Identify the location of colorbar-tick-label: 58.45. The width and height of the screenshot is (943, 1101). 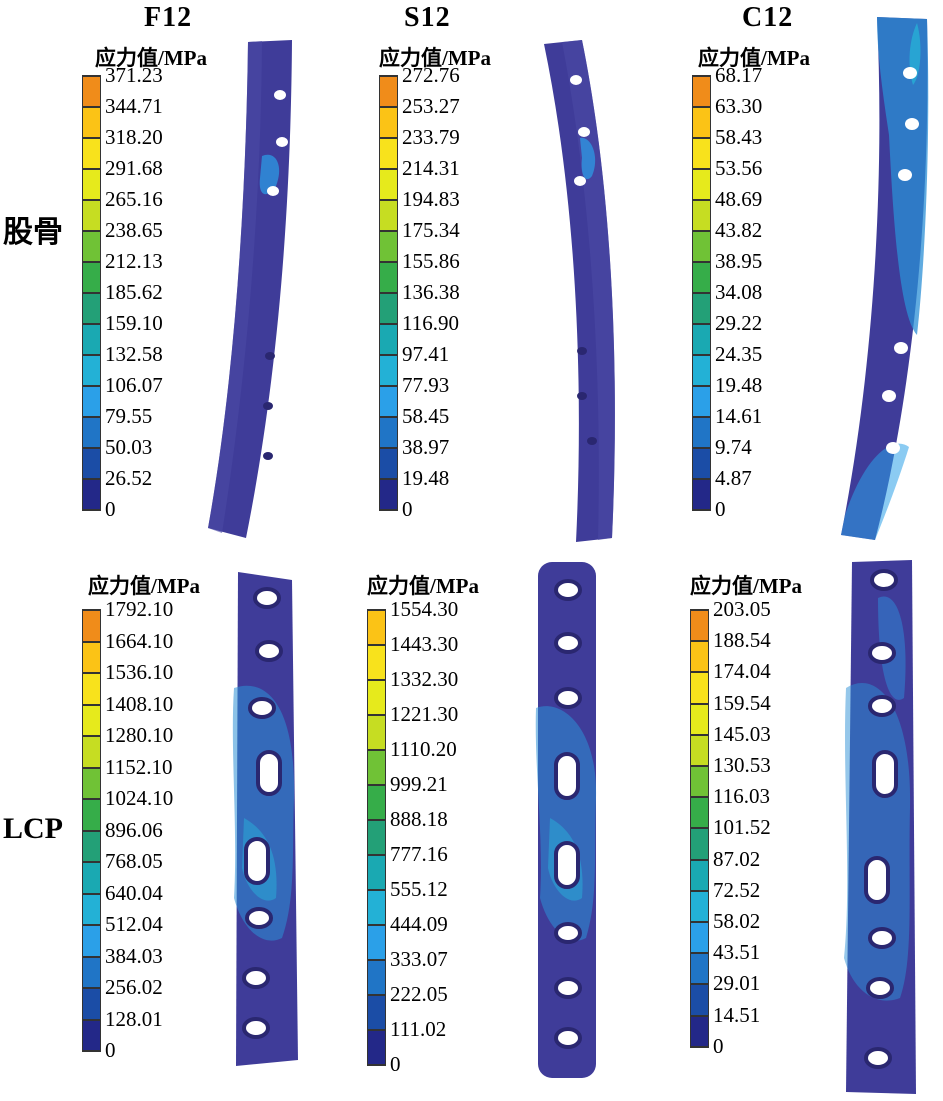
(426, 416).